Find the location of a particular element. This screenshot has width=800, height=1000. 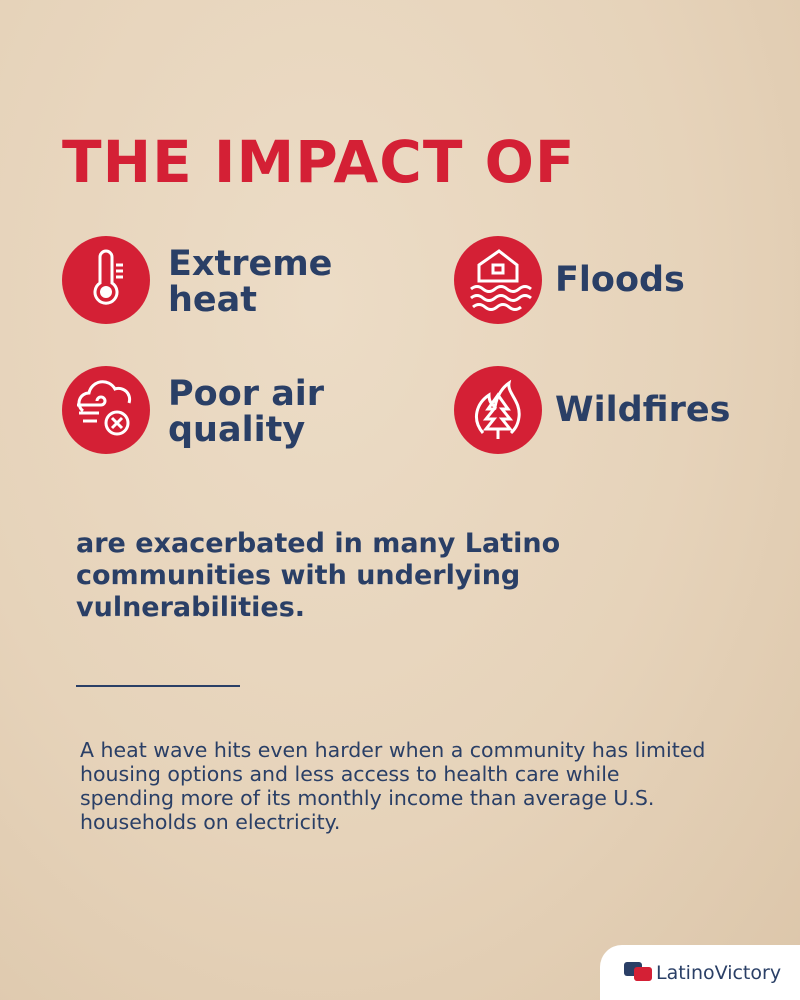

logo-mark is located at coordinates (638, 971).